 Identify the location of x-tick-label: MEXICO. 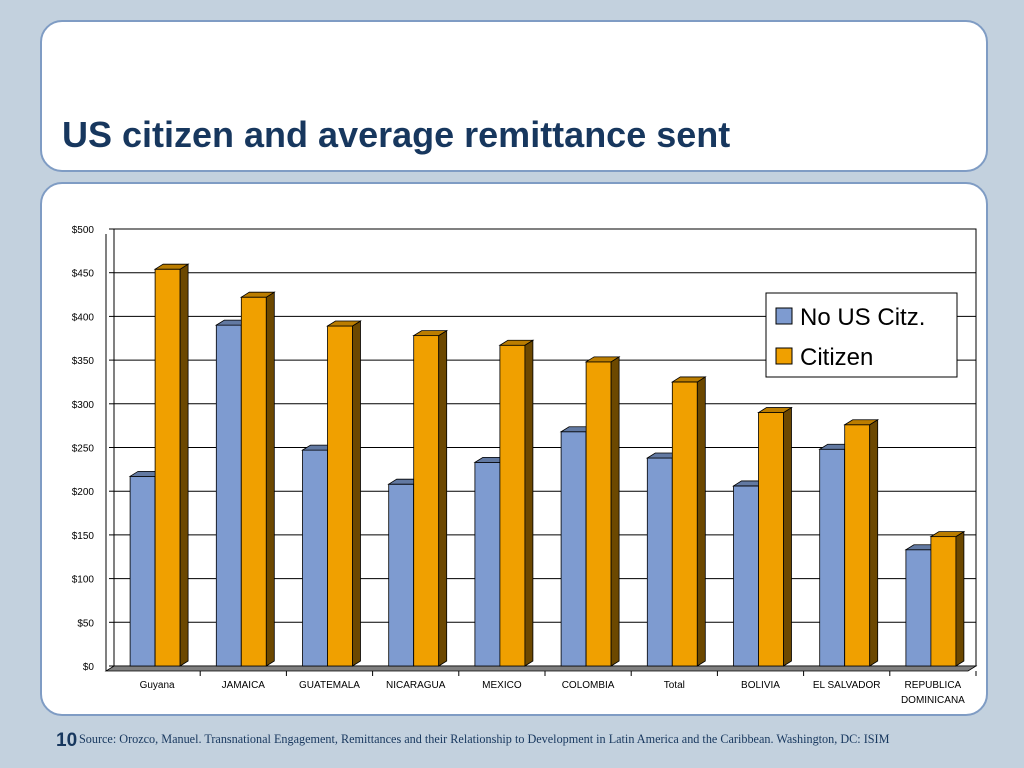
(502, 685).